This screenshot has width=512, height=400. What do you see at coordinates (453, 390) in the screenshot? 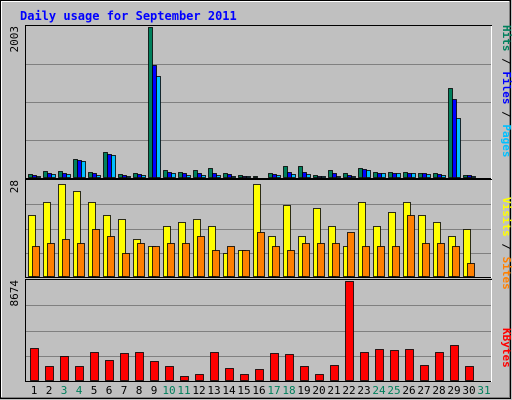
I see `x-tick-label: 29` at bounding box center [453, 390].